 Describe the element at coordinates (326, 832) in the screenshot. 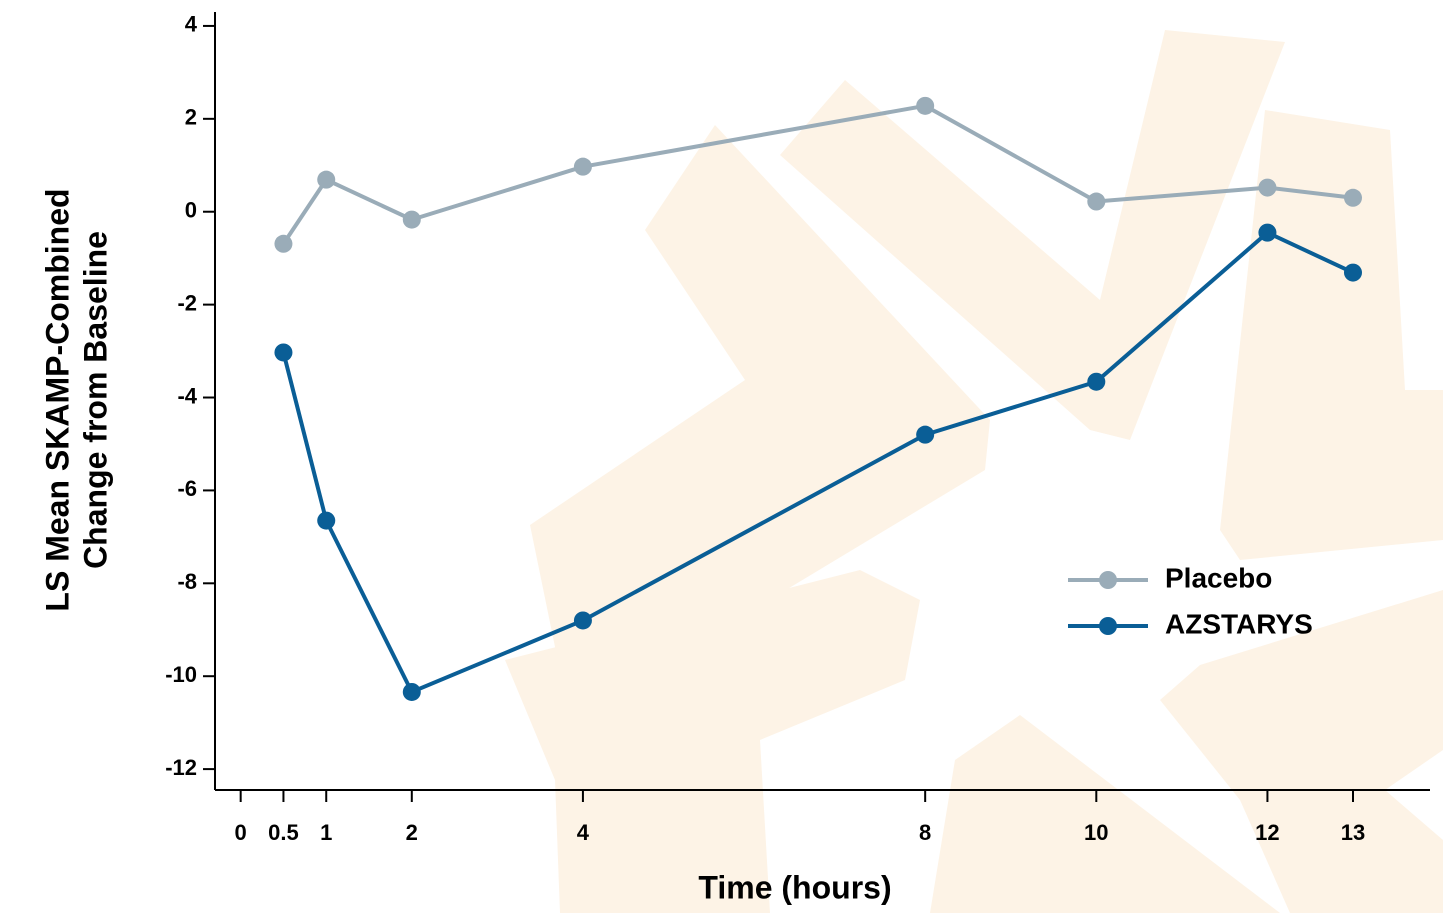

I see `x-tick-label: 1` at that location.